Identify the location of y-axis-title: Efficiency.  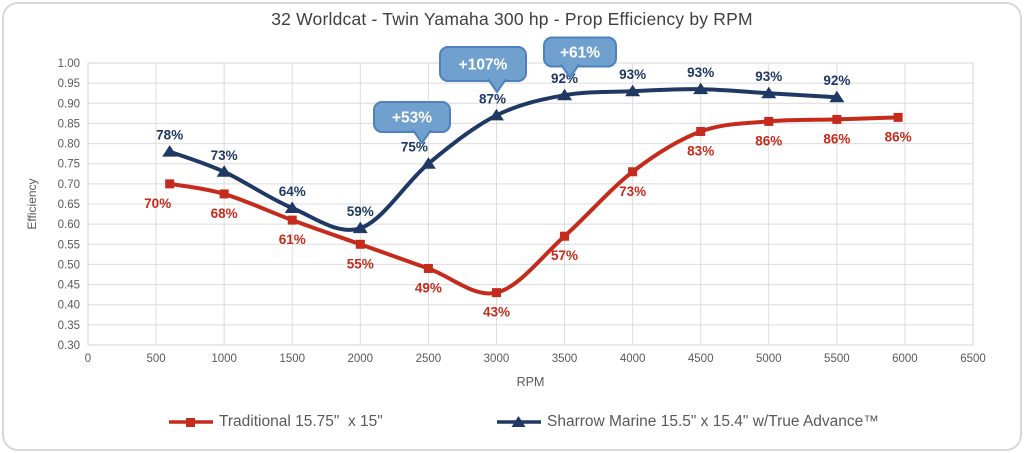
(32, 203).